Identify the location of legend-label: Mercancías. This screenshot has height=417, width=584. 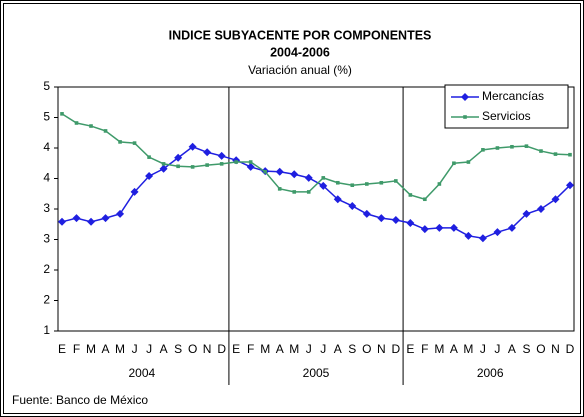
(513, 96).